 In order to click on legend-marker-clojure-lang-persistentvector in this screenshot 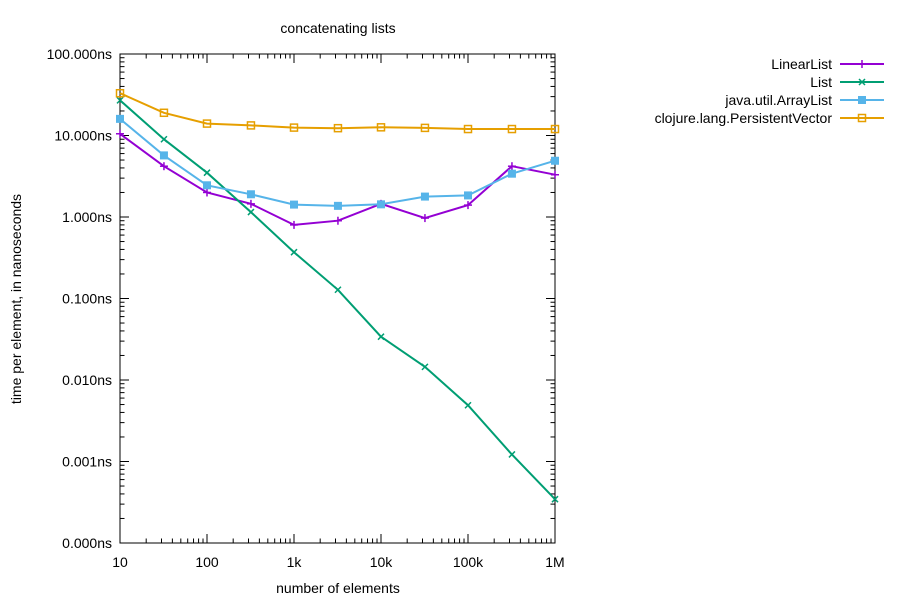, I will do `click(862, 118)`.